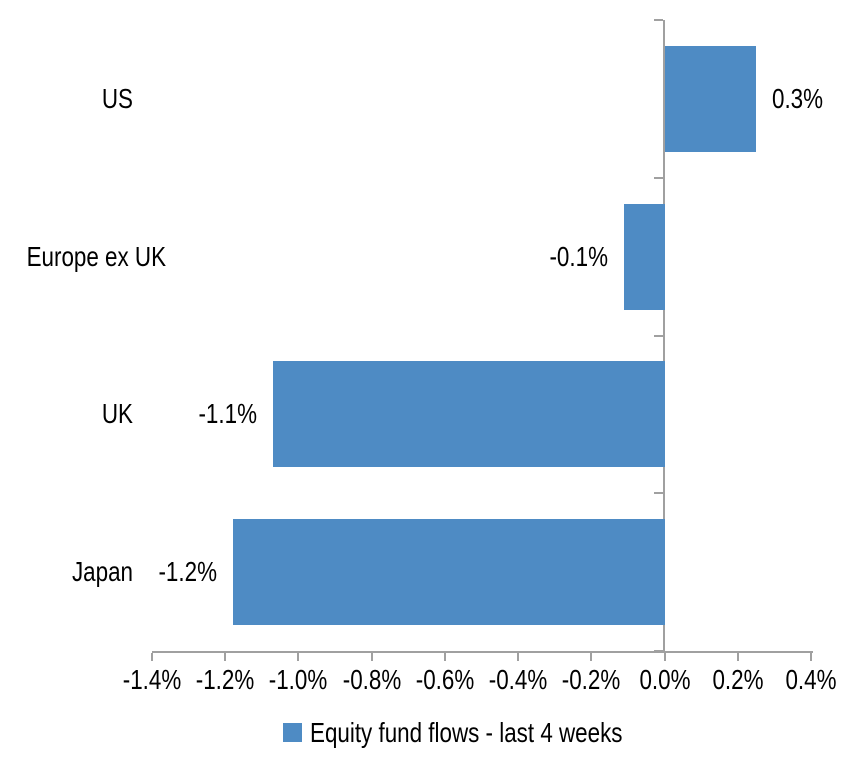 Image resolution: width=852 pixels, height=757 pixels. Describe the element at coordinates (482, 652) in the screenshot. I see `x-axis-line` at that location.